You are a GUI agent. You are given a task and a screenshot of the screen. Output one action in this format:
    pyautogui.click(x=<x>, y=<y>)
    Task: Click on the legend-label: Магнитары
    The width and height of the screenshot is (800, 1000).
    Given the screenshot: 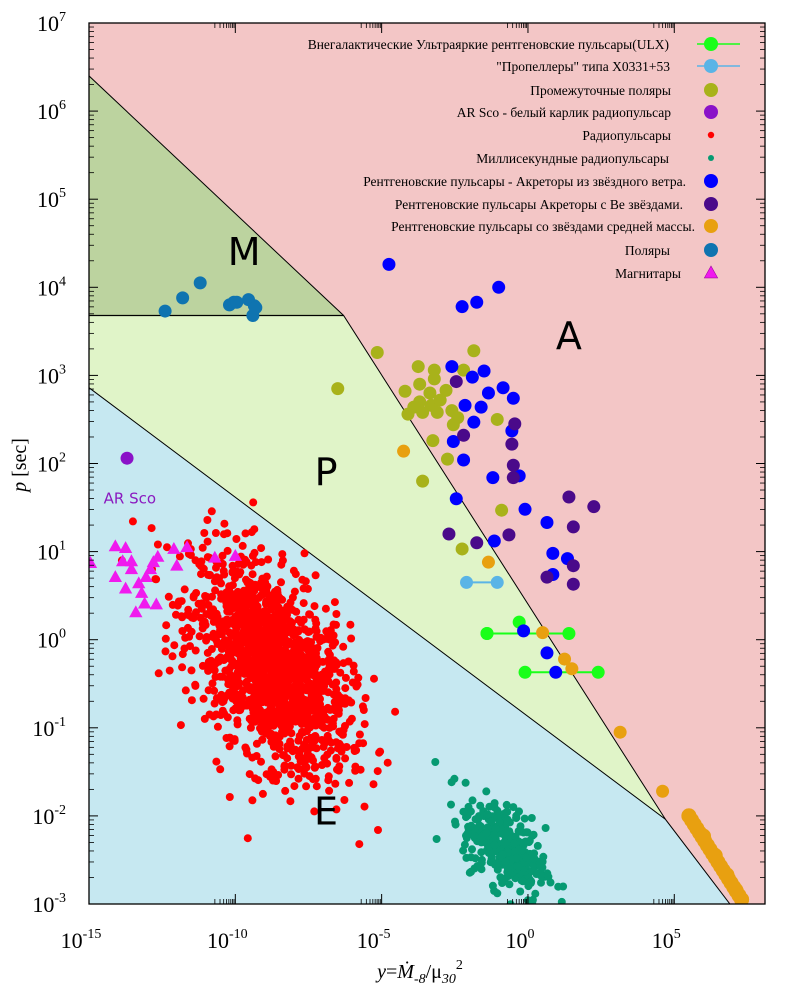 What is the action you would take?
    pyautogui.click(x=648, y=273)
    